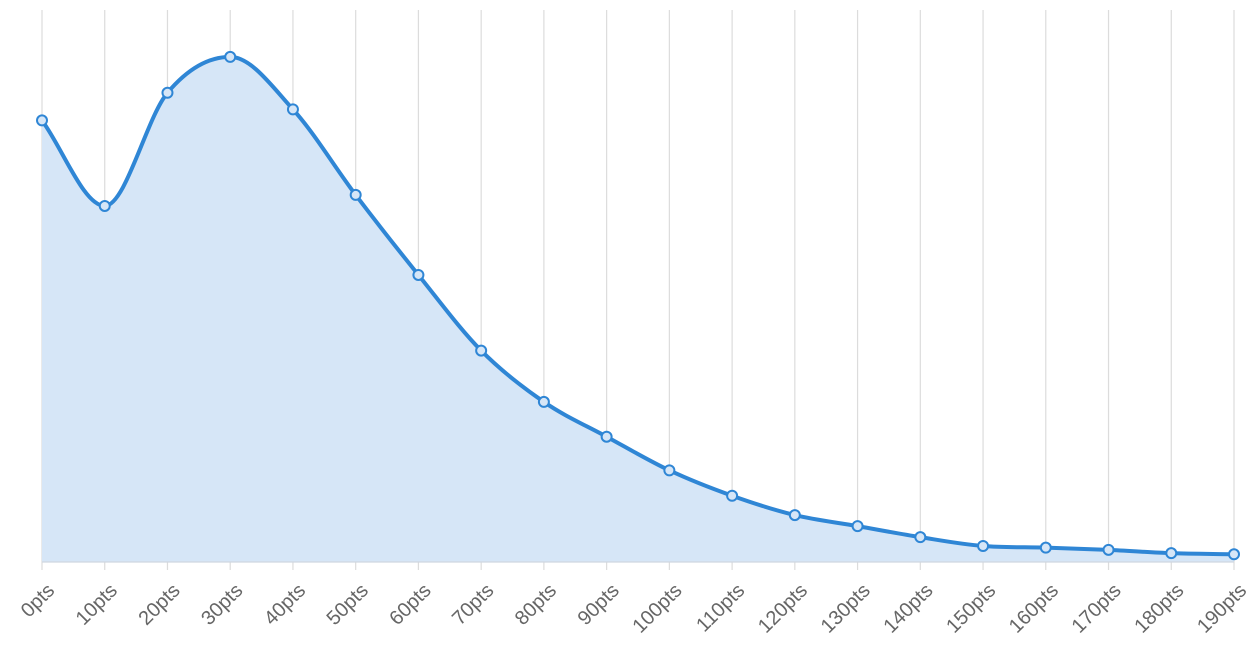 The height and width of the screenshot is (660, 1258). I want to click on data-point-80pts, so click(543, 401).